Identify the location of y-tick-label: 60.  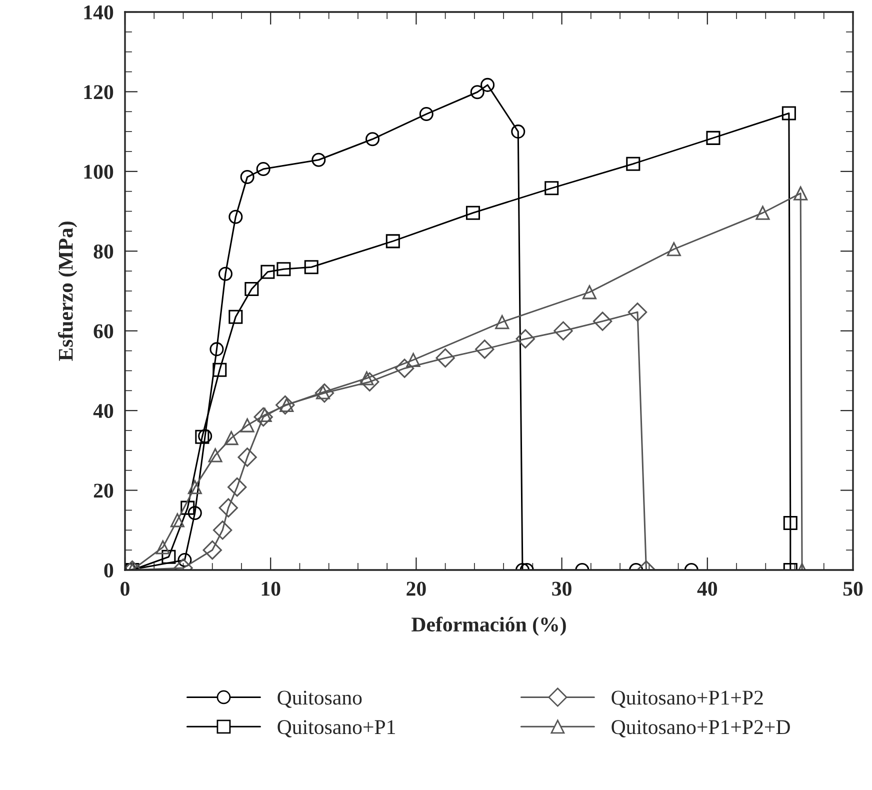
(104, 331).